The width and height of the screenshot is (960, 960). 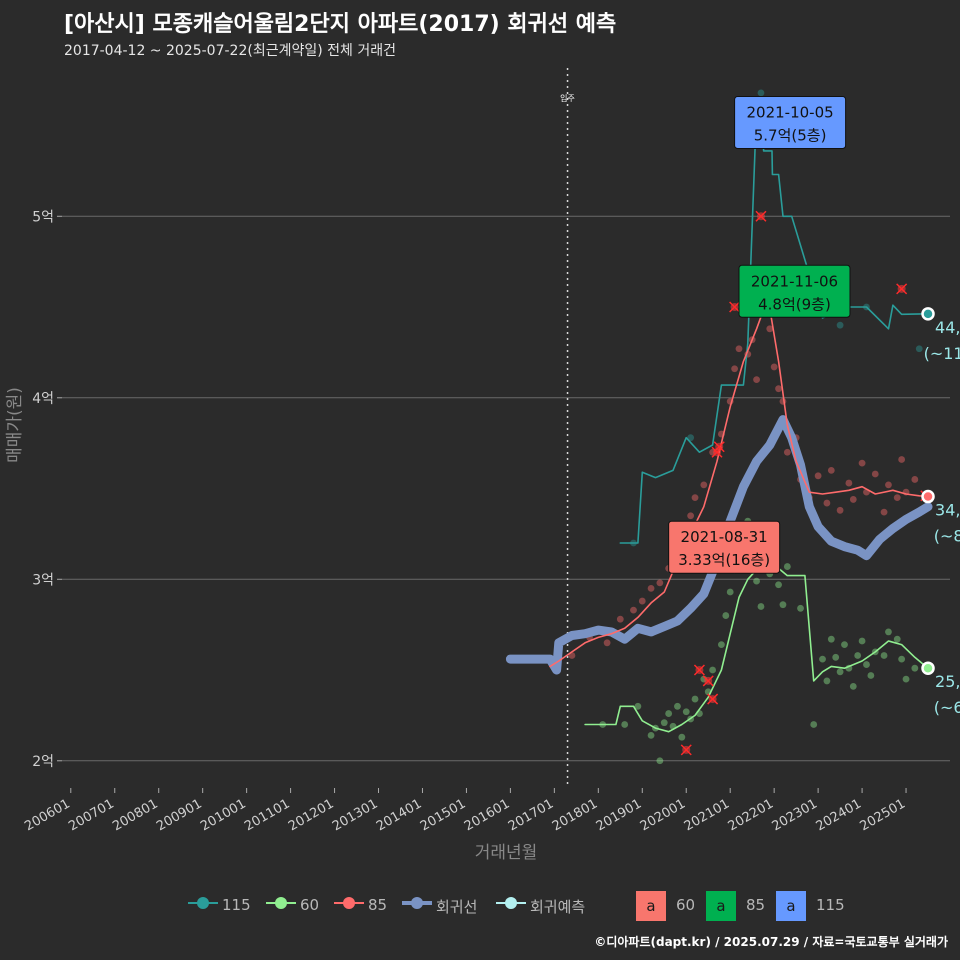 I want to click on y-tick-label: 2억, so click(x=43, y=762).